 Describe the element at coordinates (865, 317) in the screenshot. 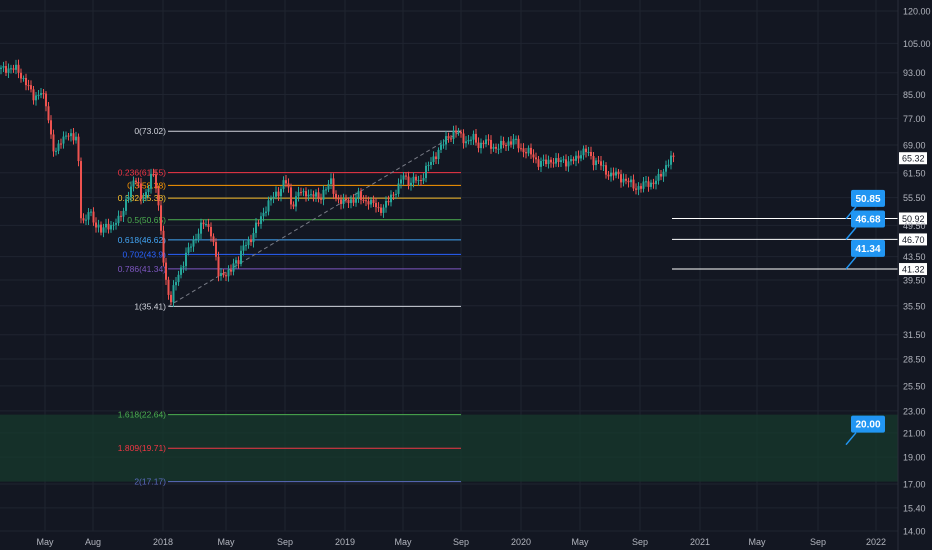

I see `price-callouts: 50.85 46.68 41.34 20.00` at that location.